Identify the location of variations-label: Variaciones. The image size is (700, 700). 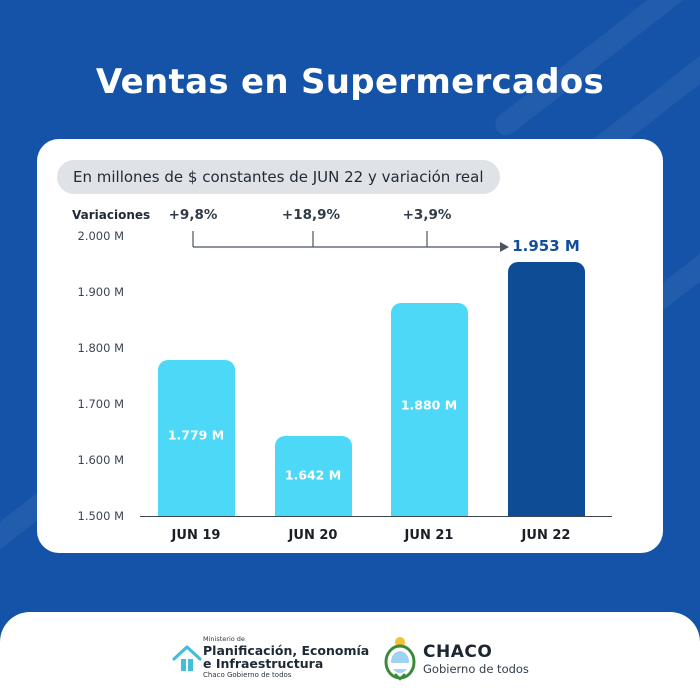
(111, 215).